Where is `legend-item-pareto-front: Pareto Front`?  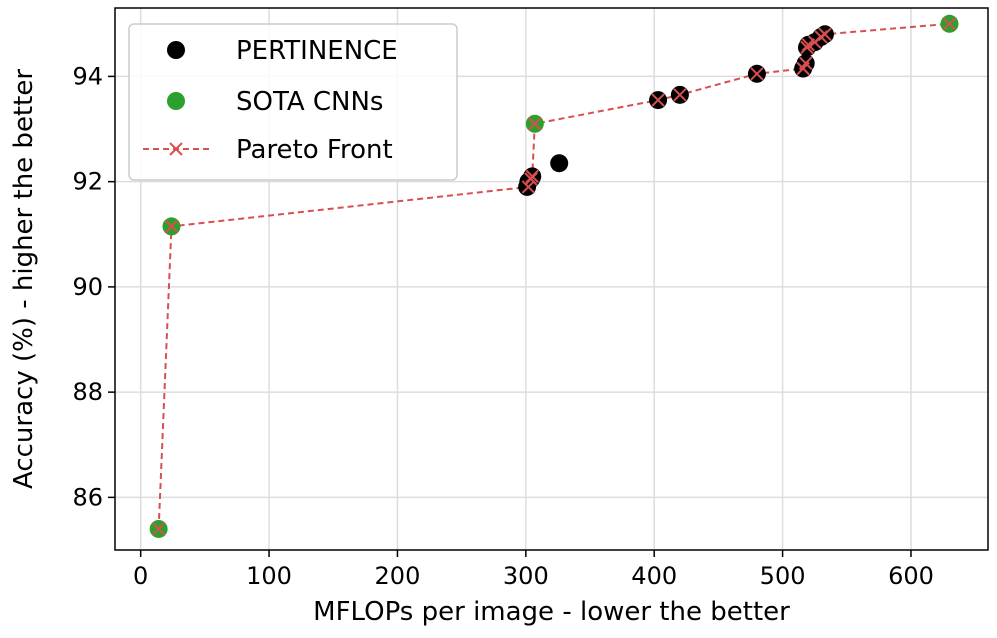 legend-item-pareto-front: Pareto Front is located at coordinates (268, 150).